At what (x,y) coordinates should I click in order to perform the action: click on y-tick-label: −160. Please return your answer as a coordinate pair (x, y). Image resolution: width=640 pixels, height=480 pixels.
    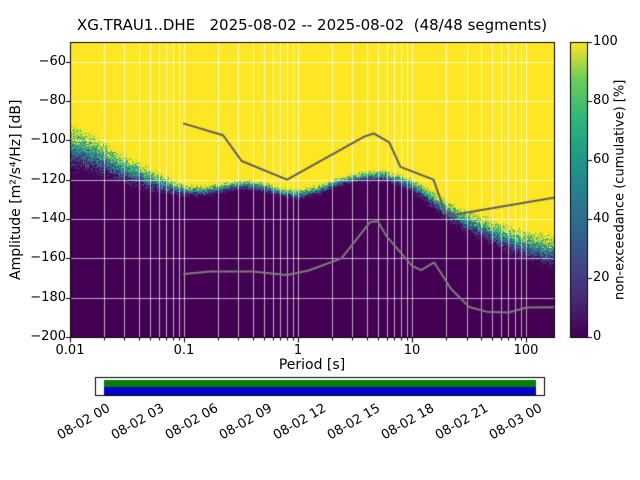
    Looking at the image, I should click on (48, 257).